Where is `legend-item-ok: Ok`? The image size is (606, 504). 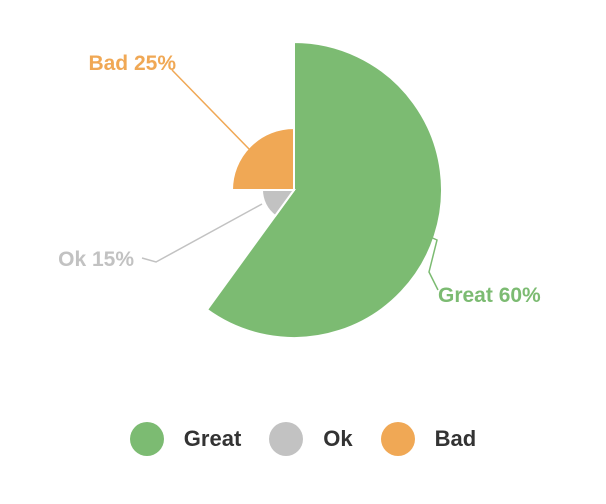 legend-item-ok: Ok is located at coordinates (311, 439).